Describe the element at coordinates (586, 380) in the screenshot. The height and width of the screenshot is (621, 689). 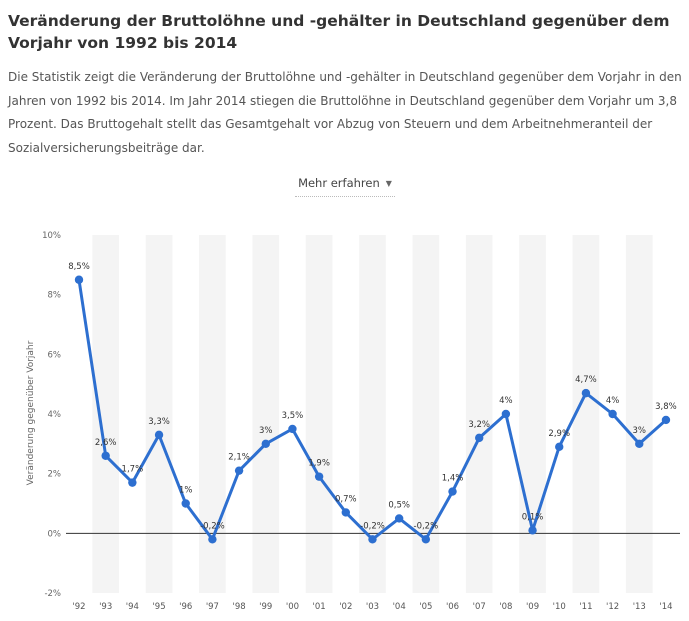
I see `data-label: 4,7%` at that location.